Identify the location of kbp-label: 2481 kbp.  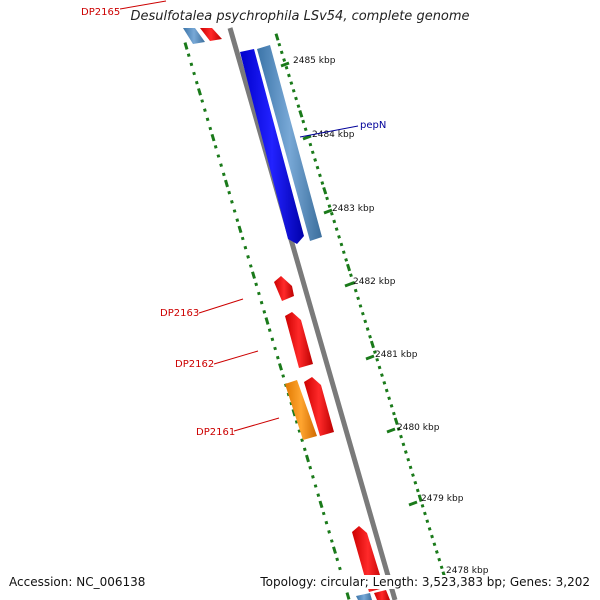
(396, 355).